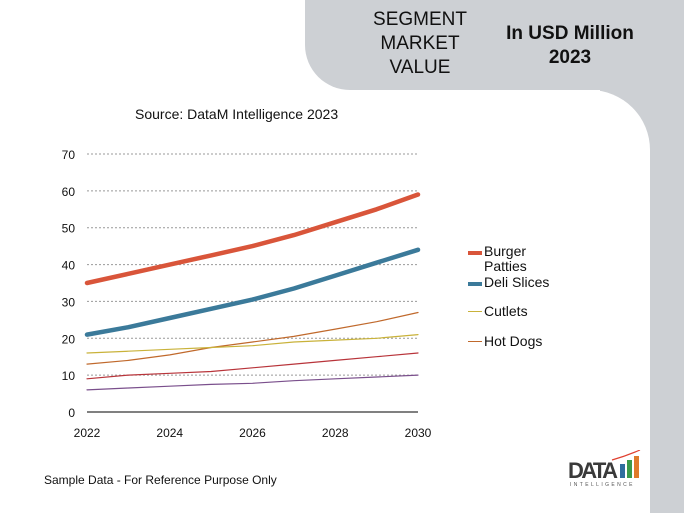 The image size is (684, 513). Describe the element at coordinates (252, 344) in the screenshot. I see `series-line-cutlets` at that location.